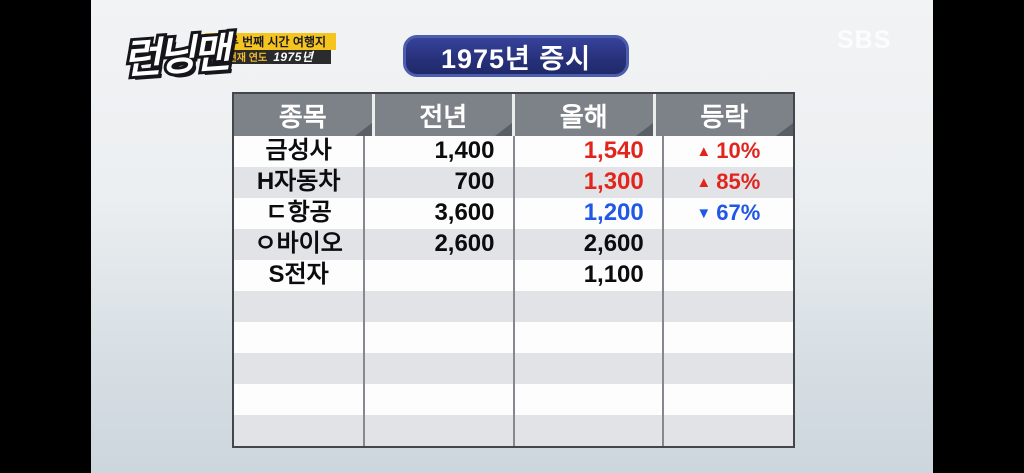 The width and height of the screenshot is (1024, 473). Describe the element at coordinates (437, 182) in the screenshot. I see `prev-year-cell: 700` at that location.